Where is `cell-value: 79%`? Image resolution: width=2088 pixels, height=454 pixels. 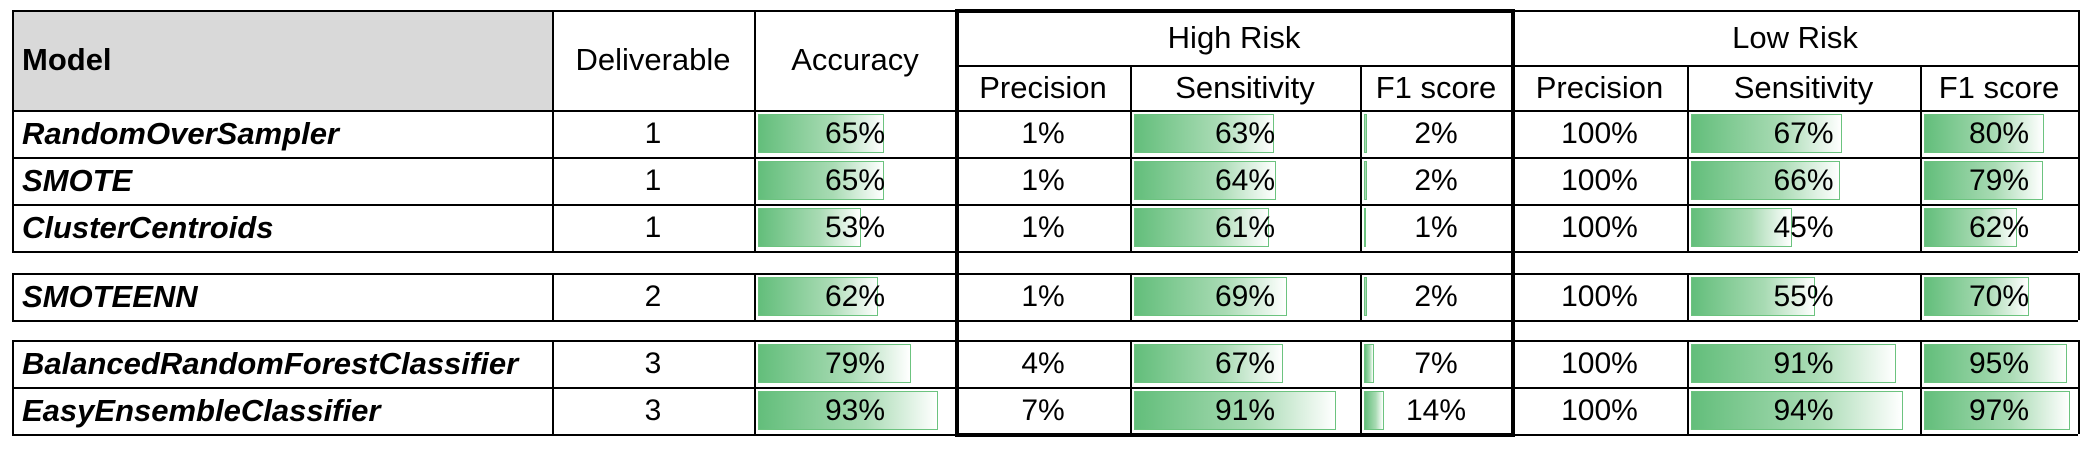 cell-value: 79% is located at coordinates (1999, 180).